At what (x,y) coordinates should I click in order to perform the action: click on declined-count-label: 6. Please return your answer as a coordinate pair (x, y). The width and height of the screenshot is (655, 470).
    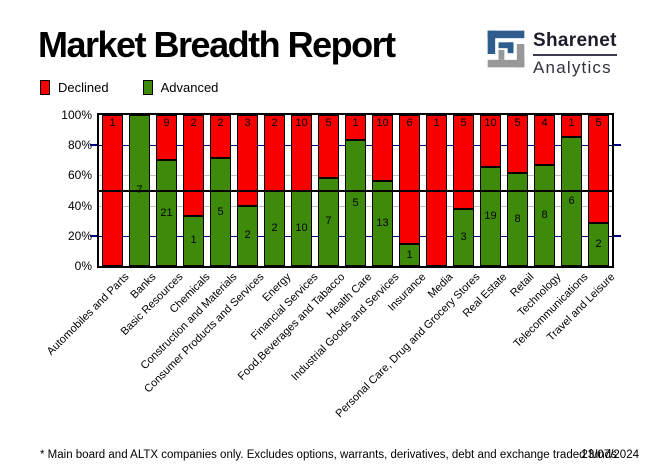
    Looking at the image, I should click on (409, 123).